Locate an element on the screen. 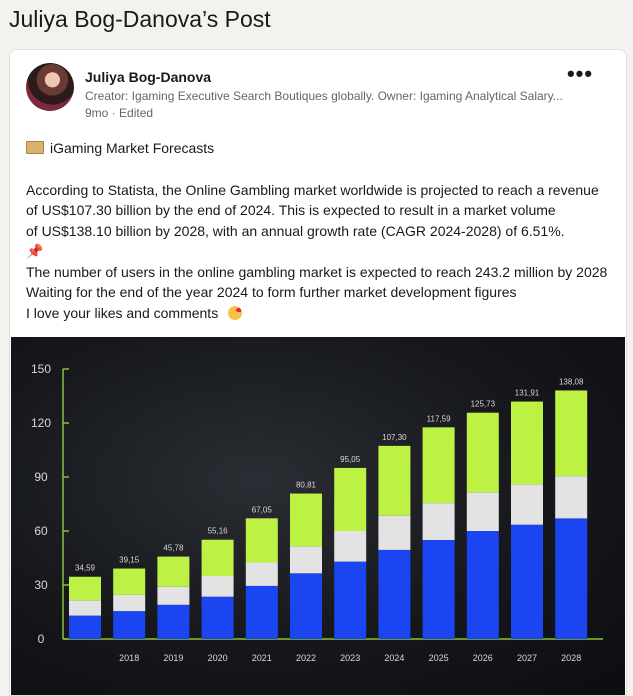  y-tick-label: 90 is located at coordinates (41, 477).